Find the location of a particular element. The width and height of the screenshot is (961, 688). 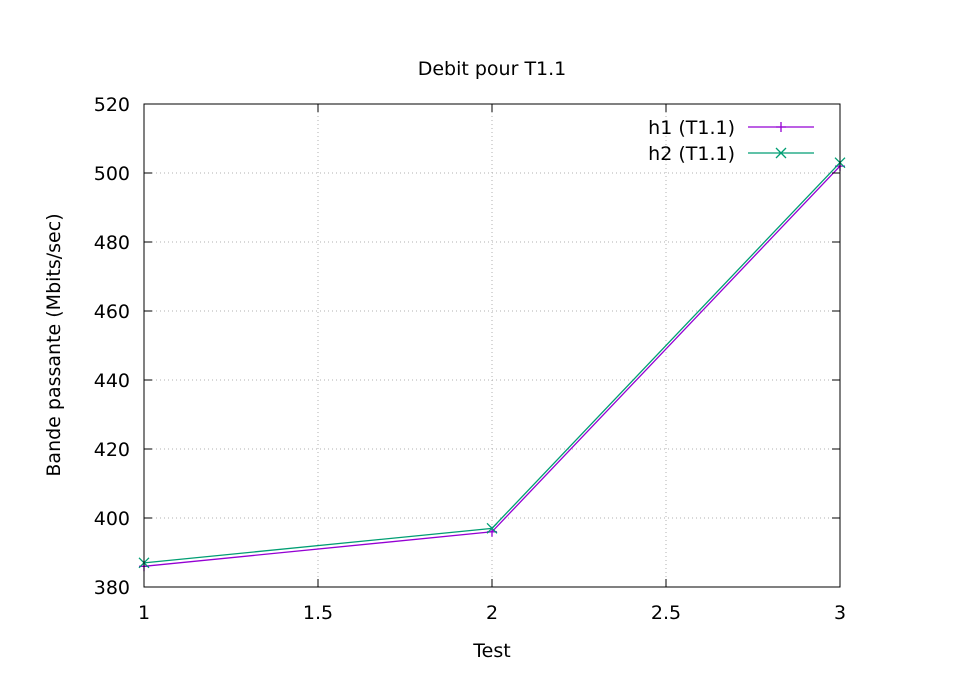

y-tick-label: 400 is located at coordinates (112, 519).